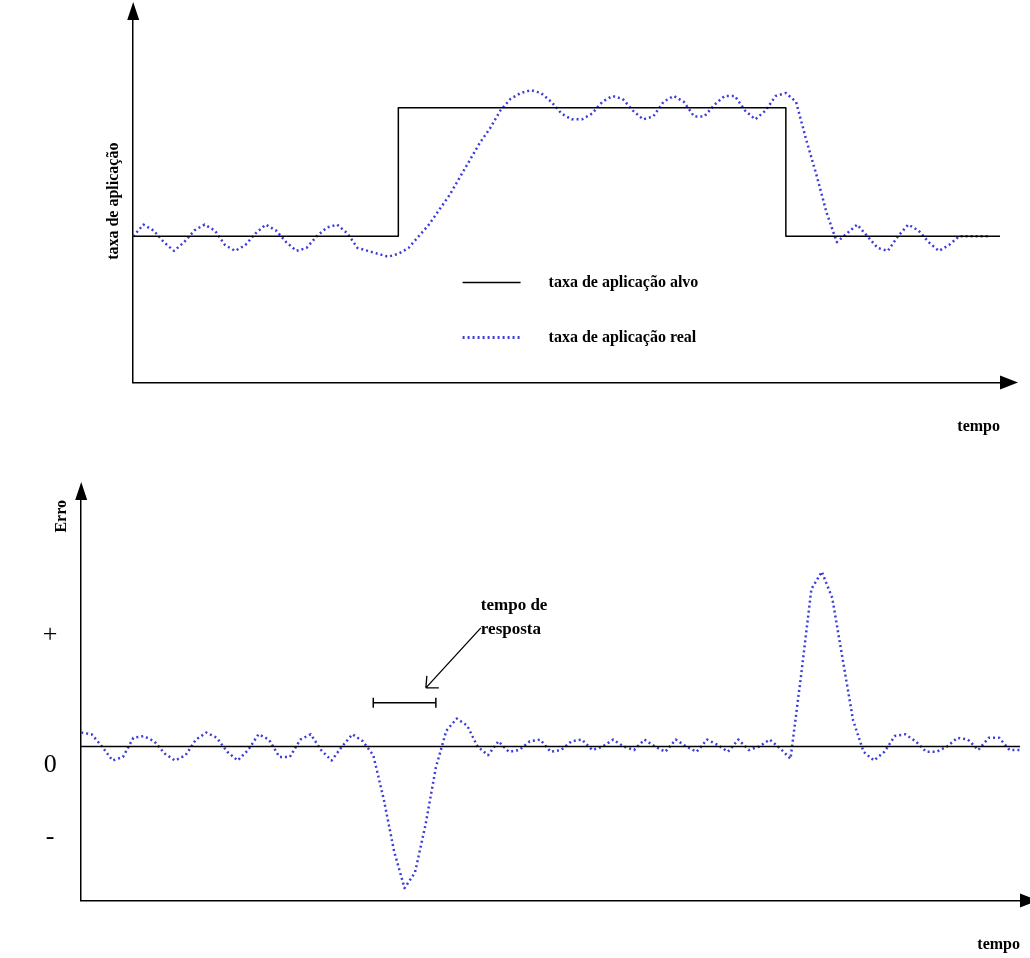 This screenshot has width=1030, height=958. Describe the element at coordinates (50, 764) in the screenshot. I see `text: 0` at that location.